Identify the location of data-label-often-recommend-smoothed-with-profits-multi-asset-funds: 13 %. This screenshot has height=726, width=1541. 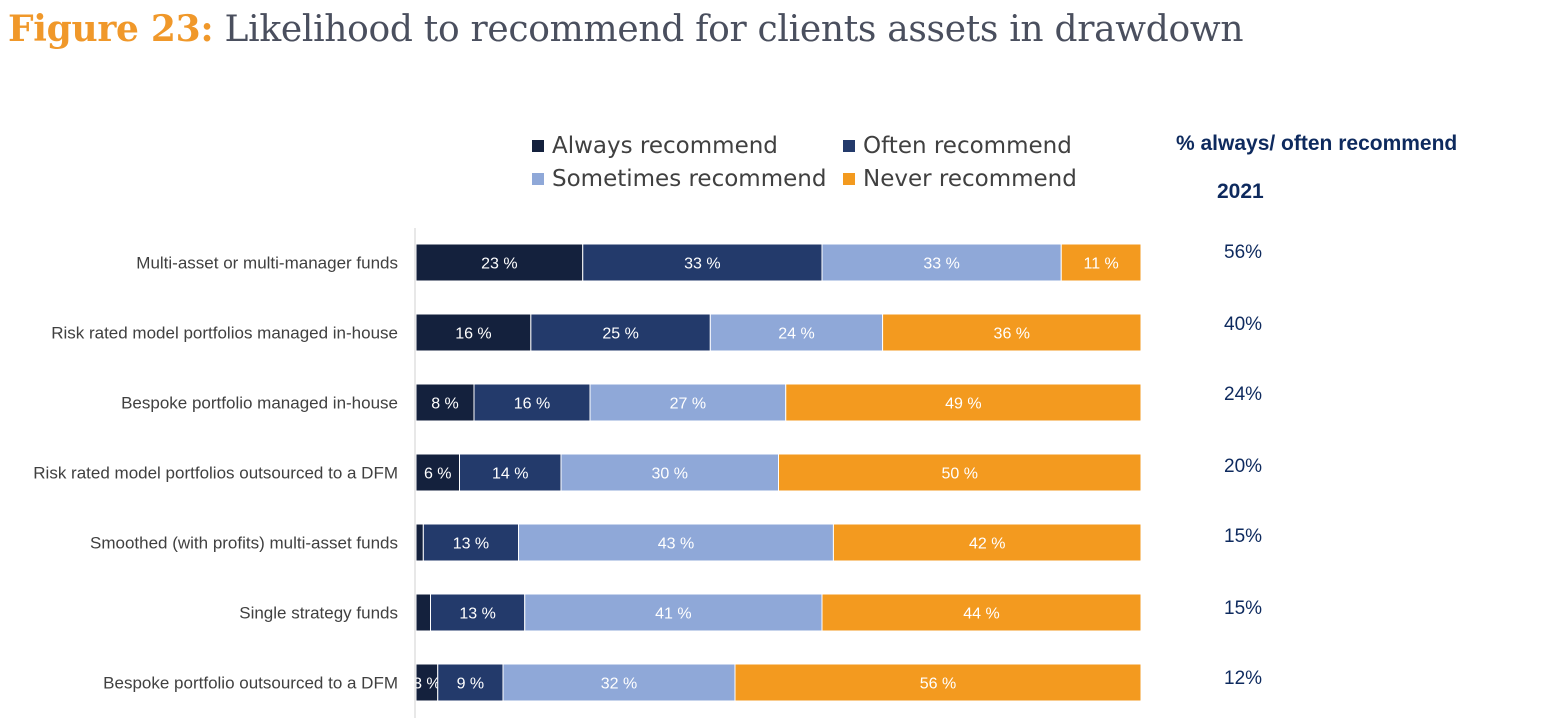
(471, 544).